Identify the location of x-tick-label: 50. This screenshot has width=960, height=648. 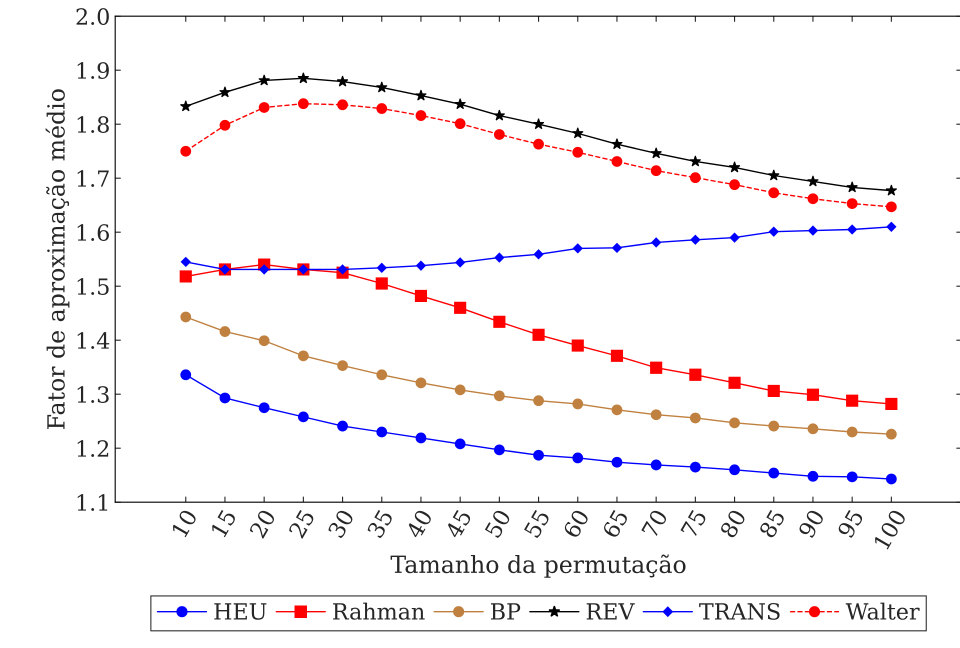
(498, 523).